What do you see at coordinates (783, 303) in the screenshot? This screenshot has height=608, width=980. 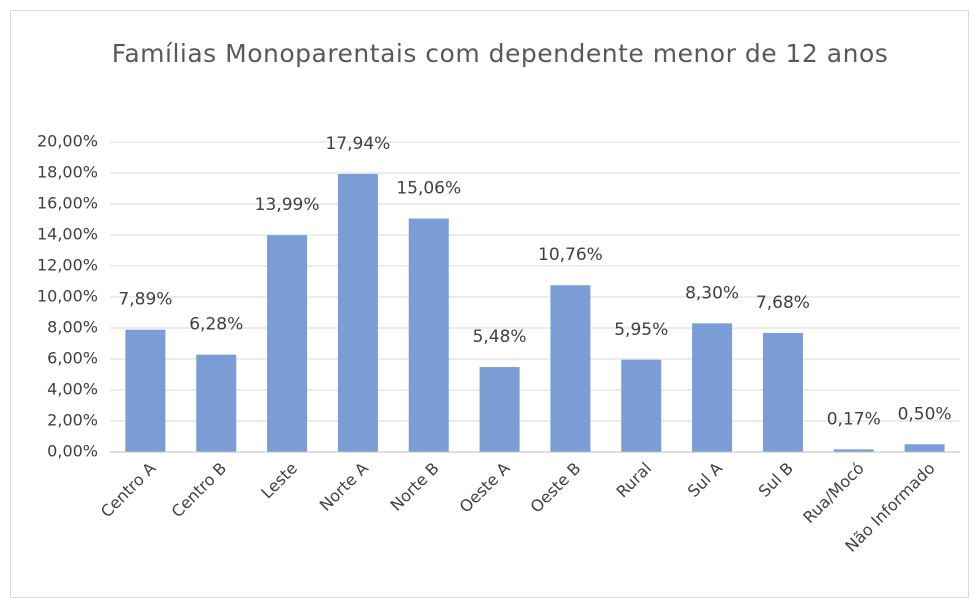 I see `data-label: 7,68%` at bounding box center [783, 303].